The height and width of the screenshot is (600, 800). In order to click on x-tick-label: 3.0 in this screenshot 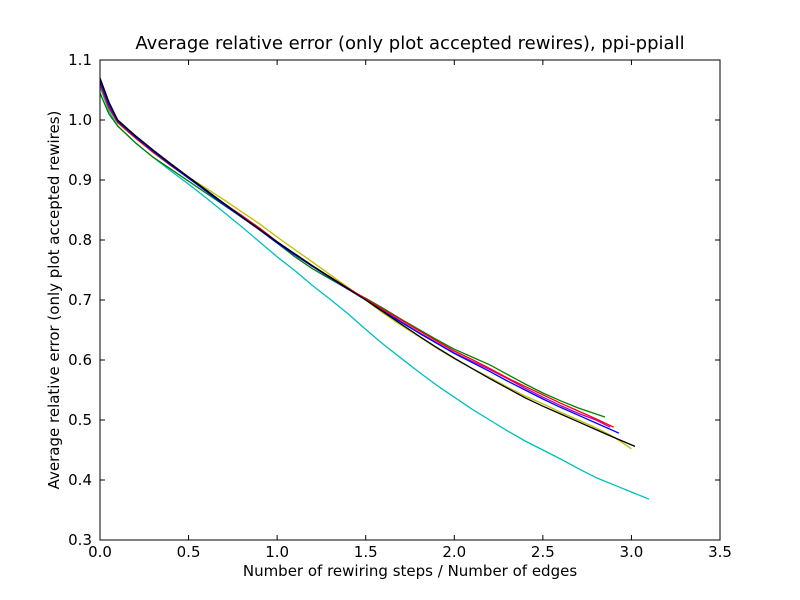, I will do `click(631, 552)`.